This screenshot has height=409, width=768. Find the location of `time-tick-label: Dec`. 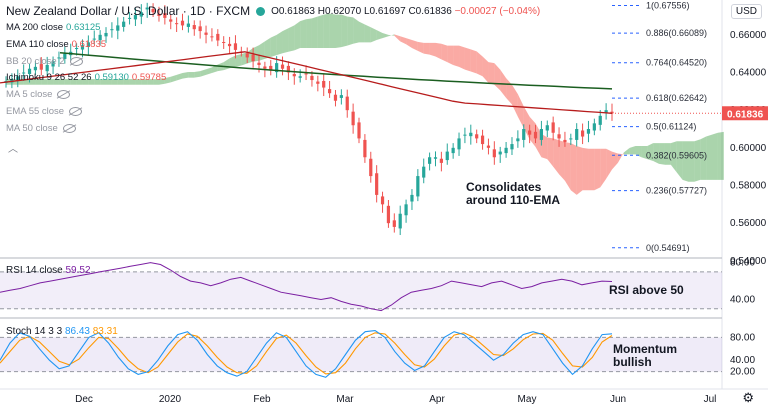

time-tick-label: Dec is located at coordinates (84, 399).